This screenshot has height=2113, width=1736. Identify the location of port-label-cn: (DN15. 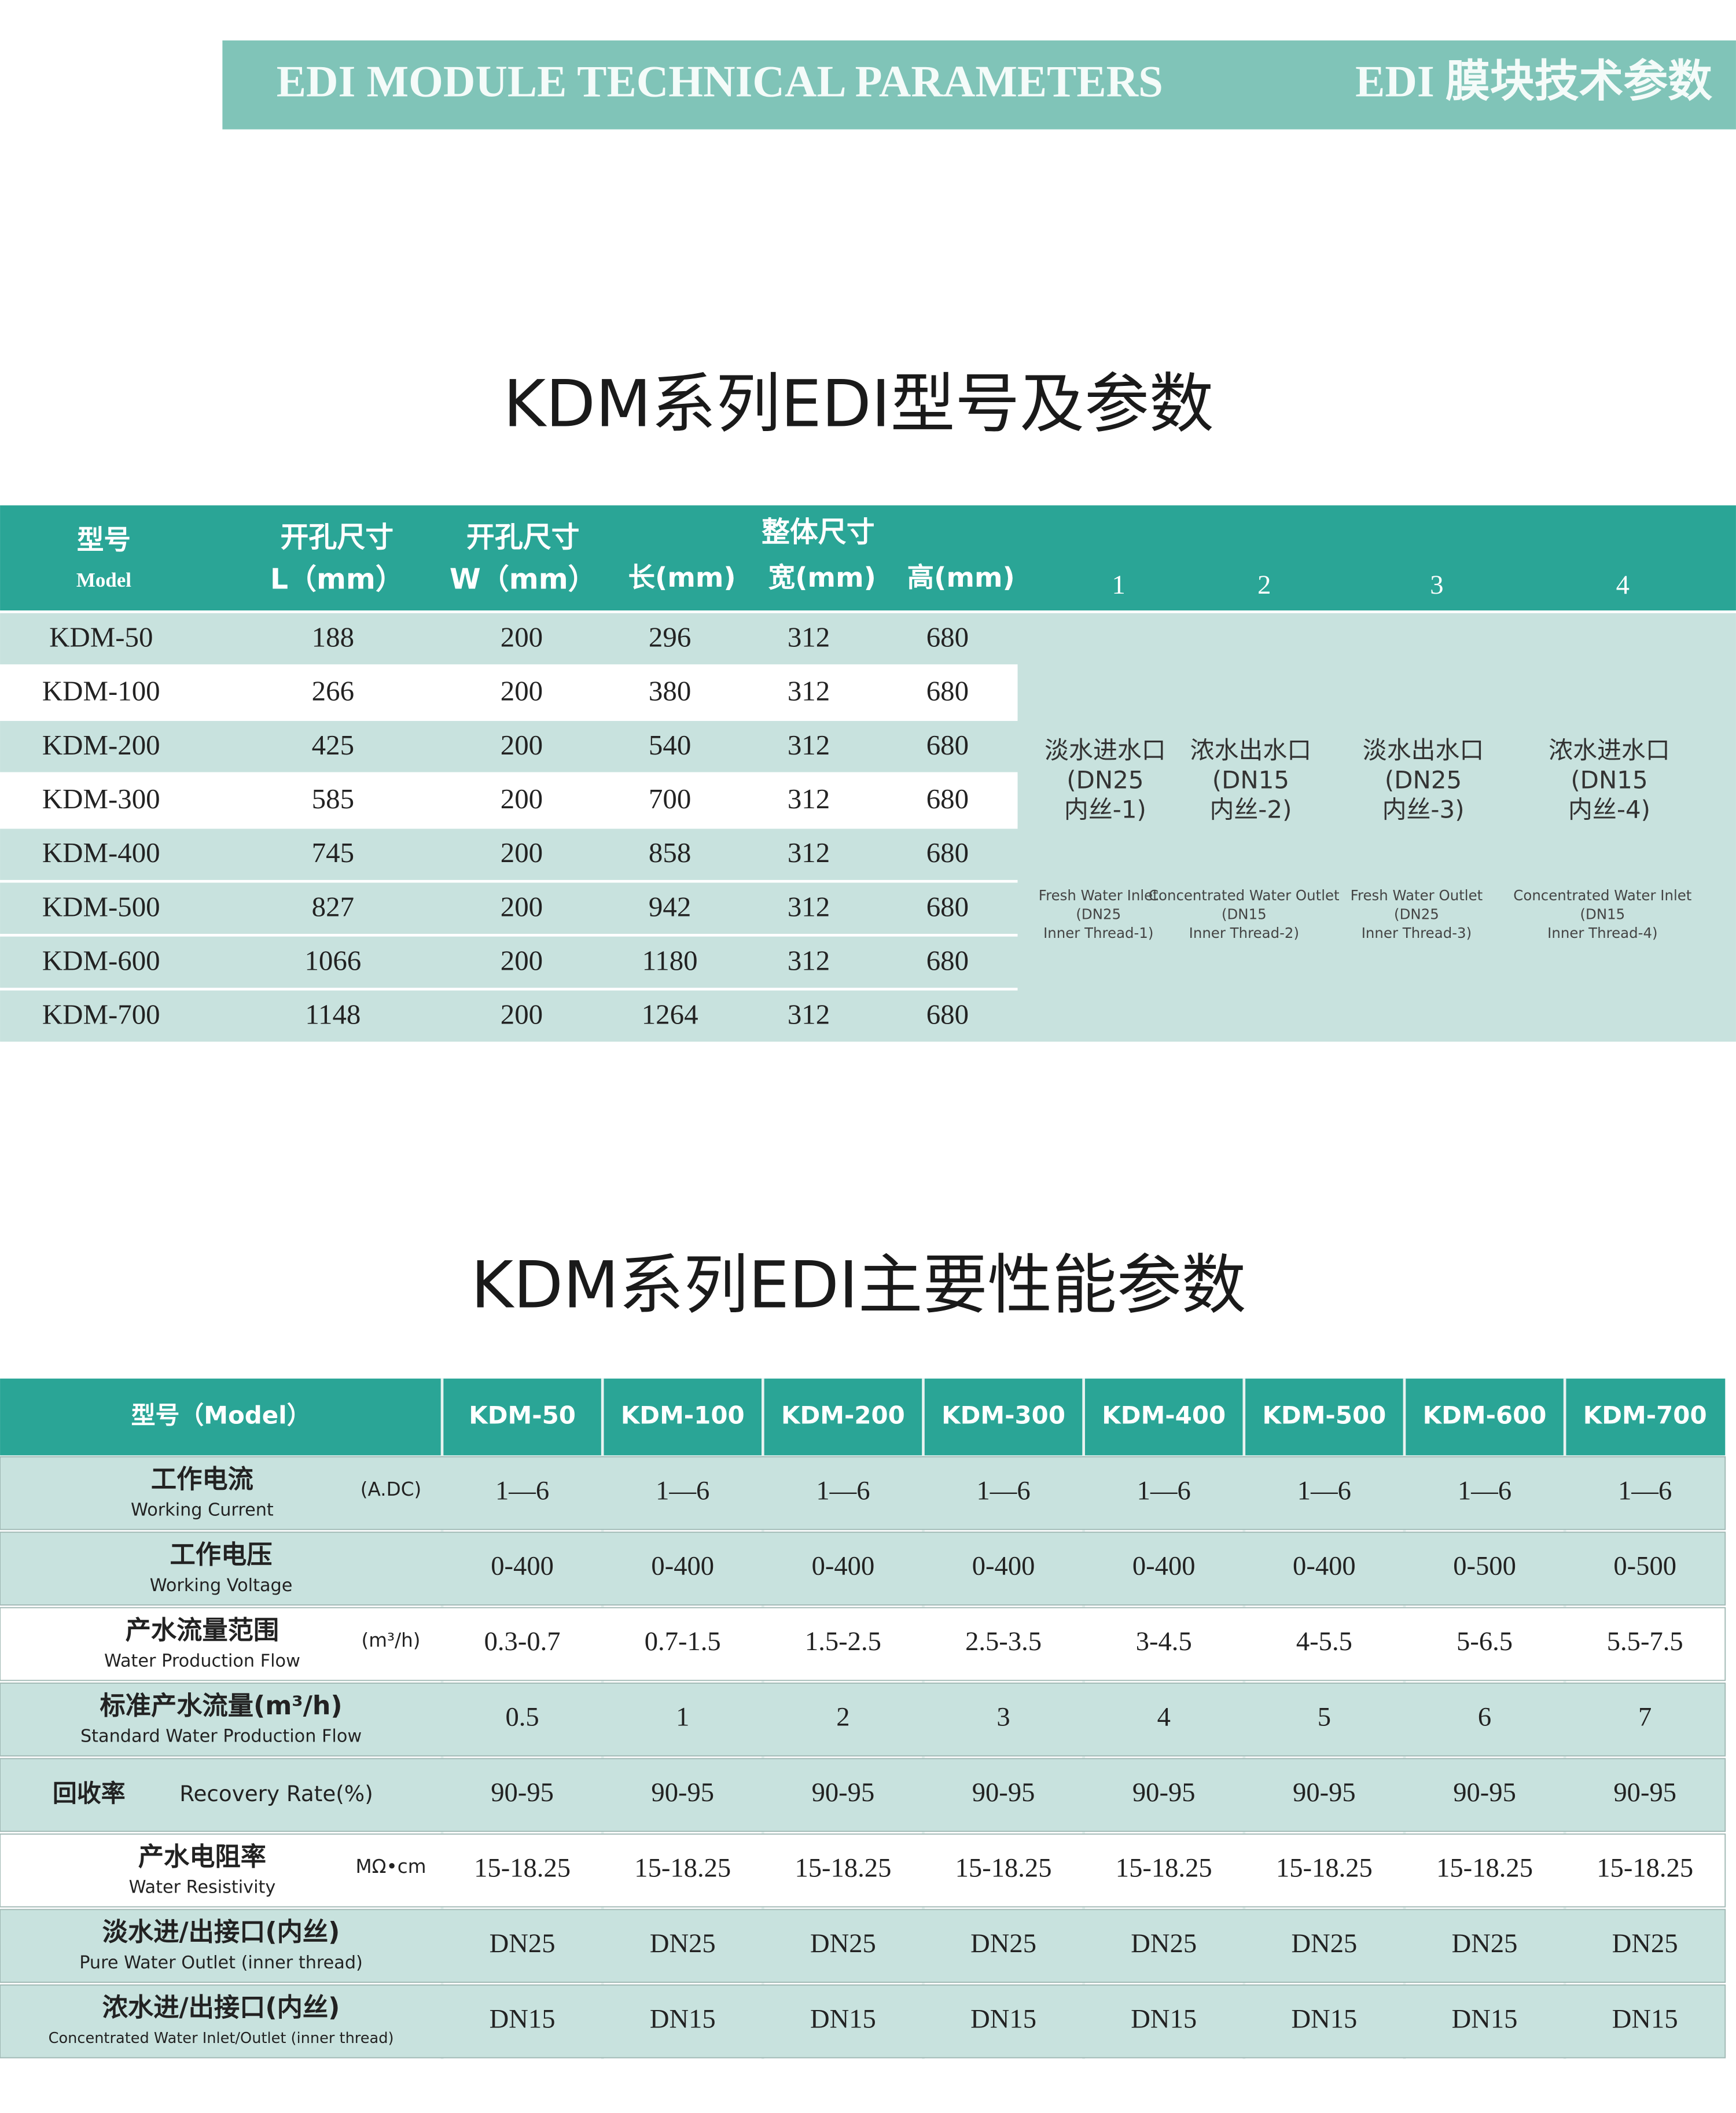
(1250, 779).